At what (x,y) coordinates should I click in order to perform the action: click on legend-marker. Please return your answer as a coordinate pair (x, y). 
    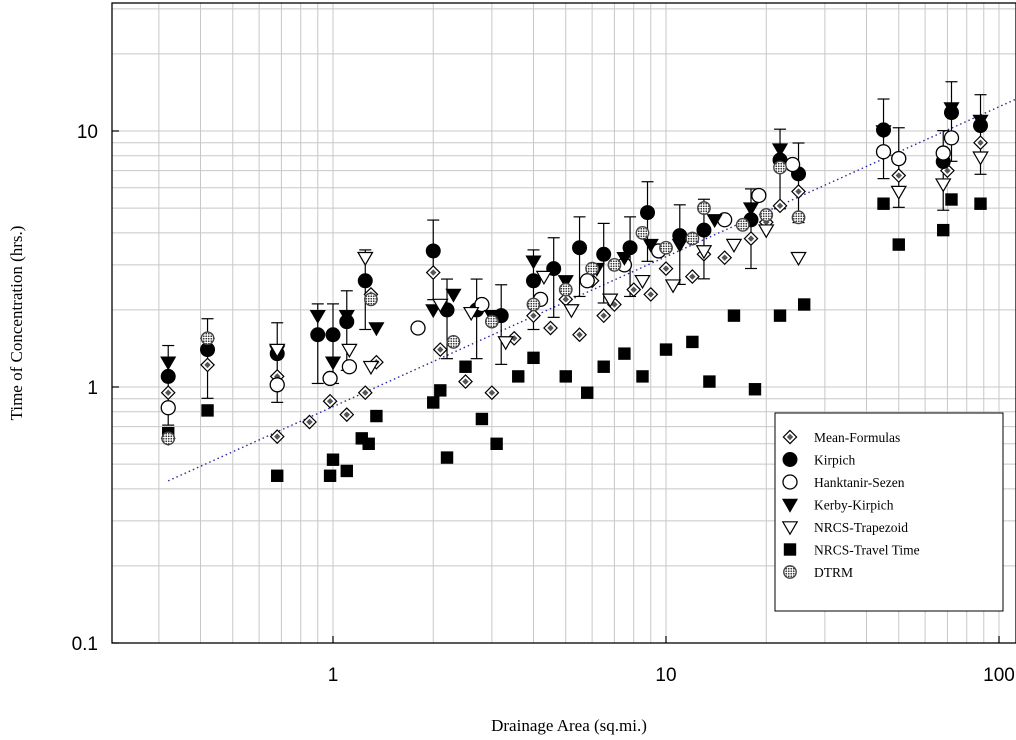
    Looking at the image, I should click on (790, 549).